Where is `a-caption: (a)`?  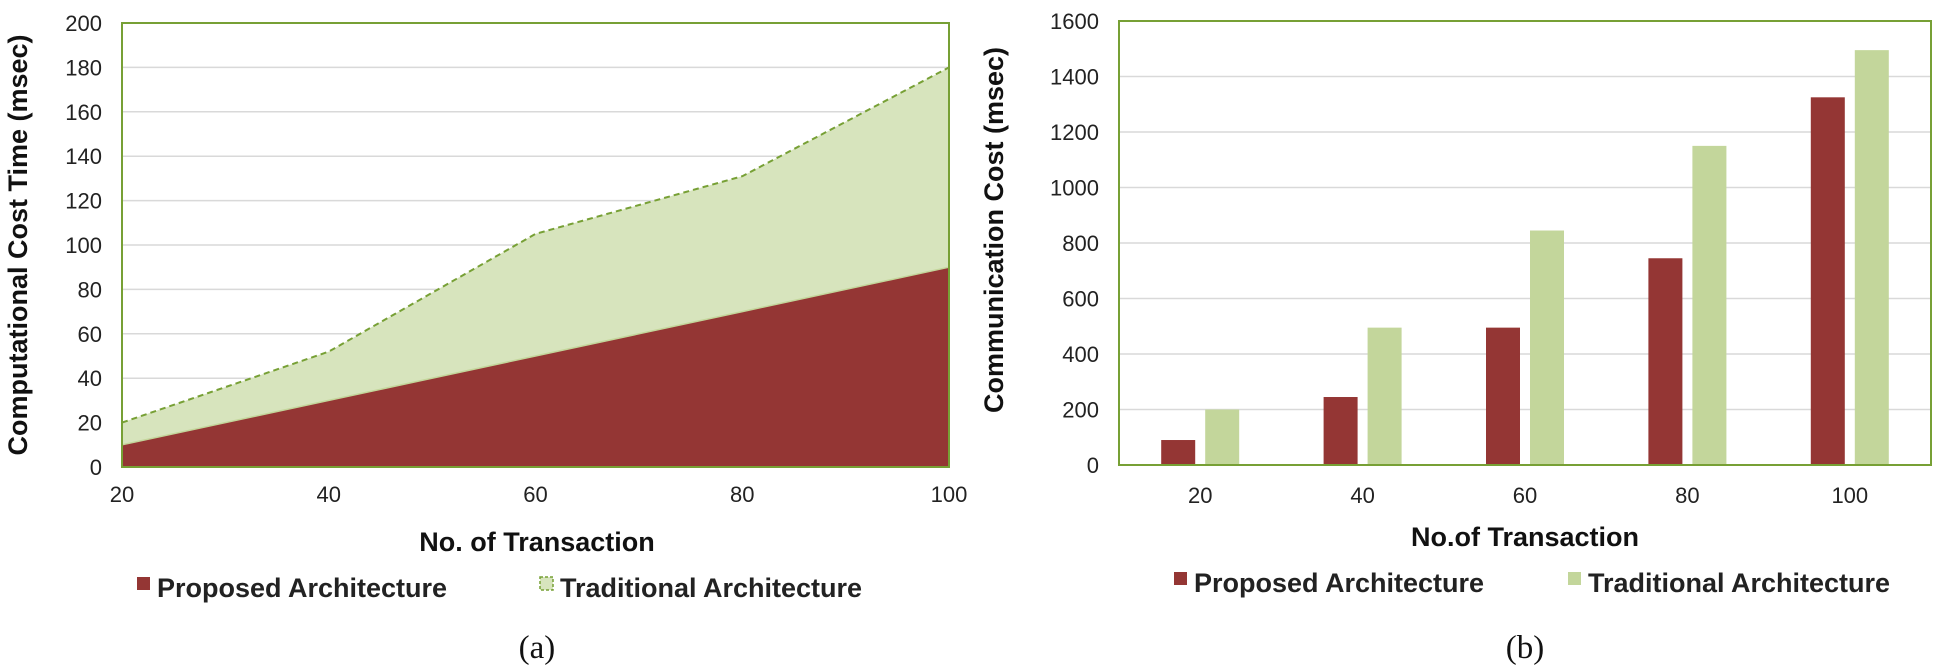
a-caption: (a) is located at coordinates (537, 648).